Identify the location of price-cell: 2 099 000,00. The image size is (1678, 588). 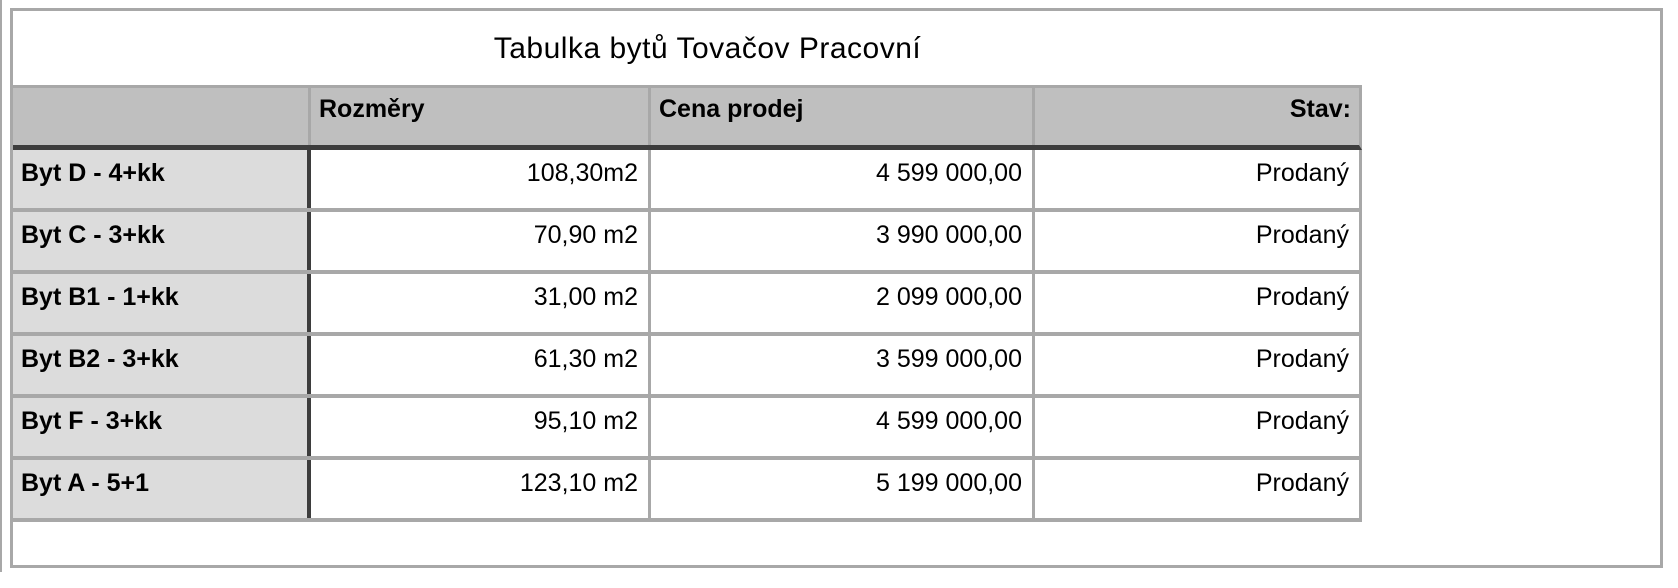
(843, 303).